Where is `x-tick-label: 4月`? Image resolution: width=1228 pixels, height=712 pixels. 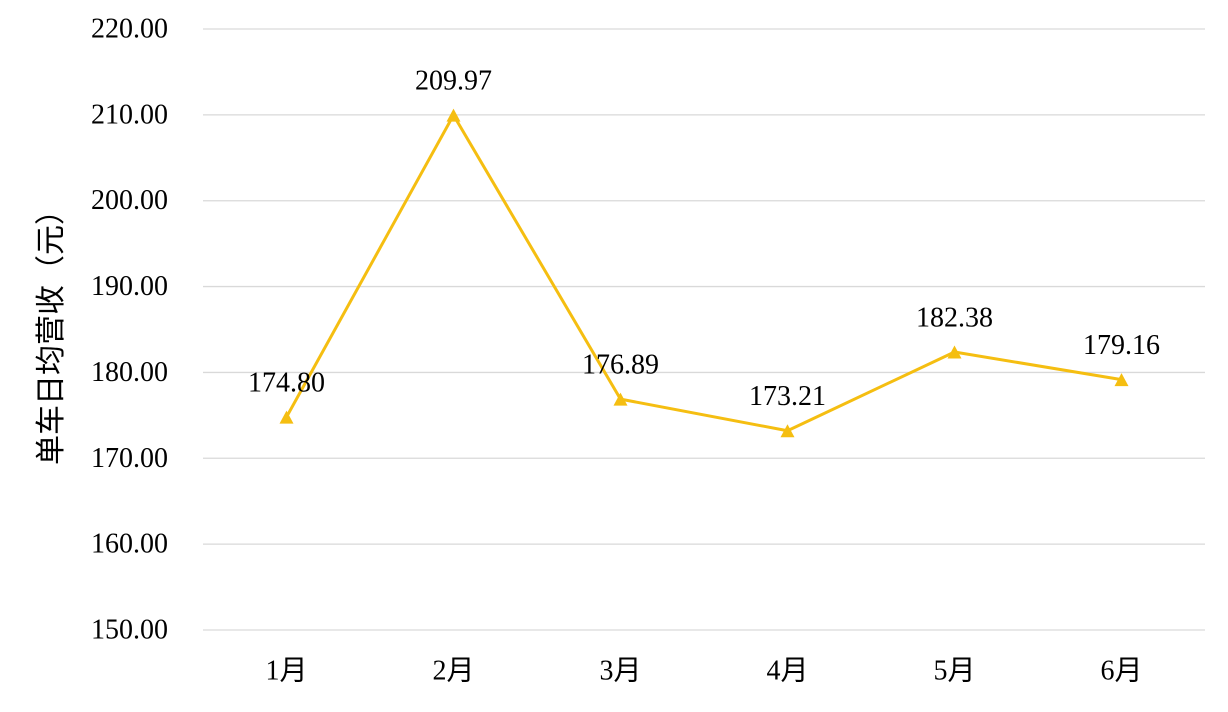 x-tick-label: 4月 is located at coordinates (787, 671).